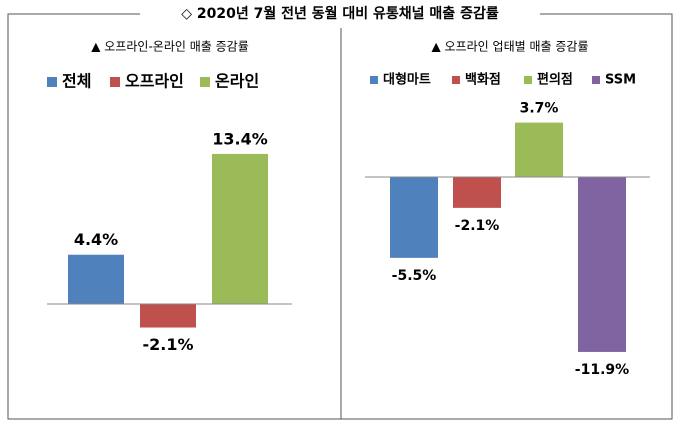  What do you see at coordinates (620, 80) in the screenshot?
I see `legend-label: SSM` at bounding box center [620, 80].